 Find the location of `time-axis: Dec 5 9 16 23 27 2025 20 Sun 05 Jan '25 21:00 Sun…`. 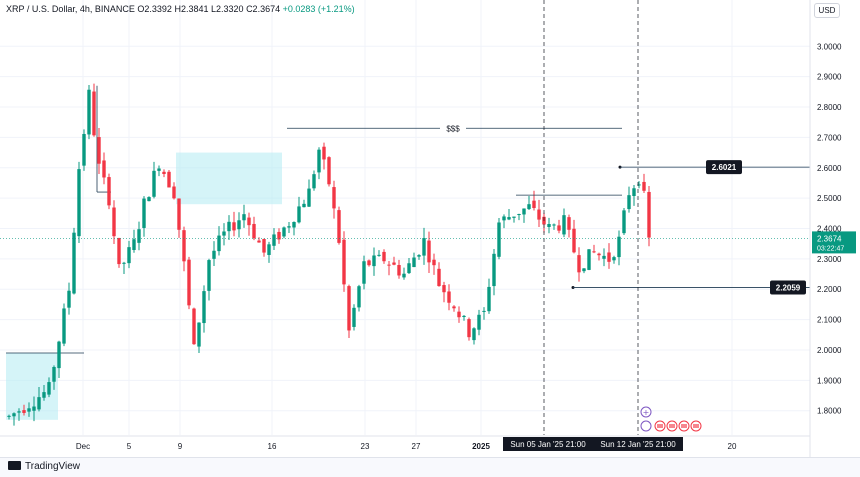

time-axis: Dec 5 9 16 23 27 2025 20 Sun 05 Jan '25 21:00 Sun… is located at coordinates (405, 443).